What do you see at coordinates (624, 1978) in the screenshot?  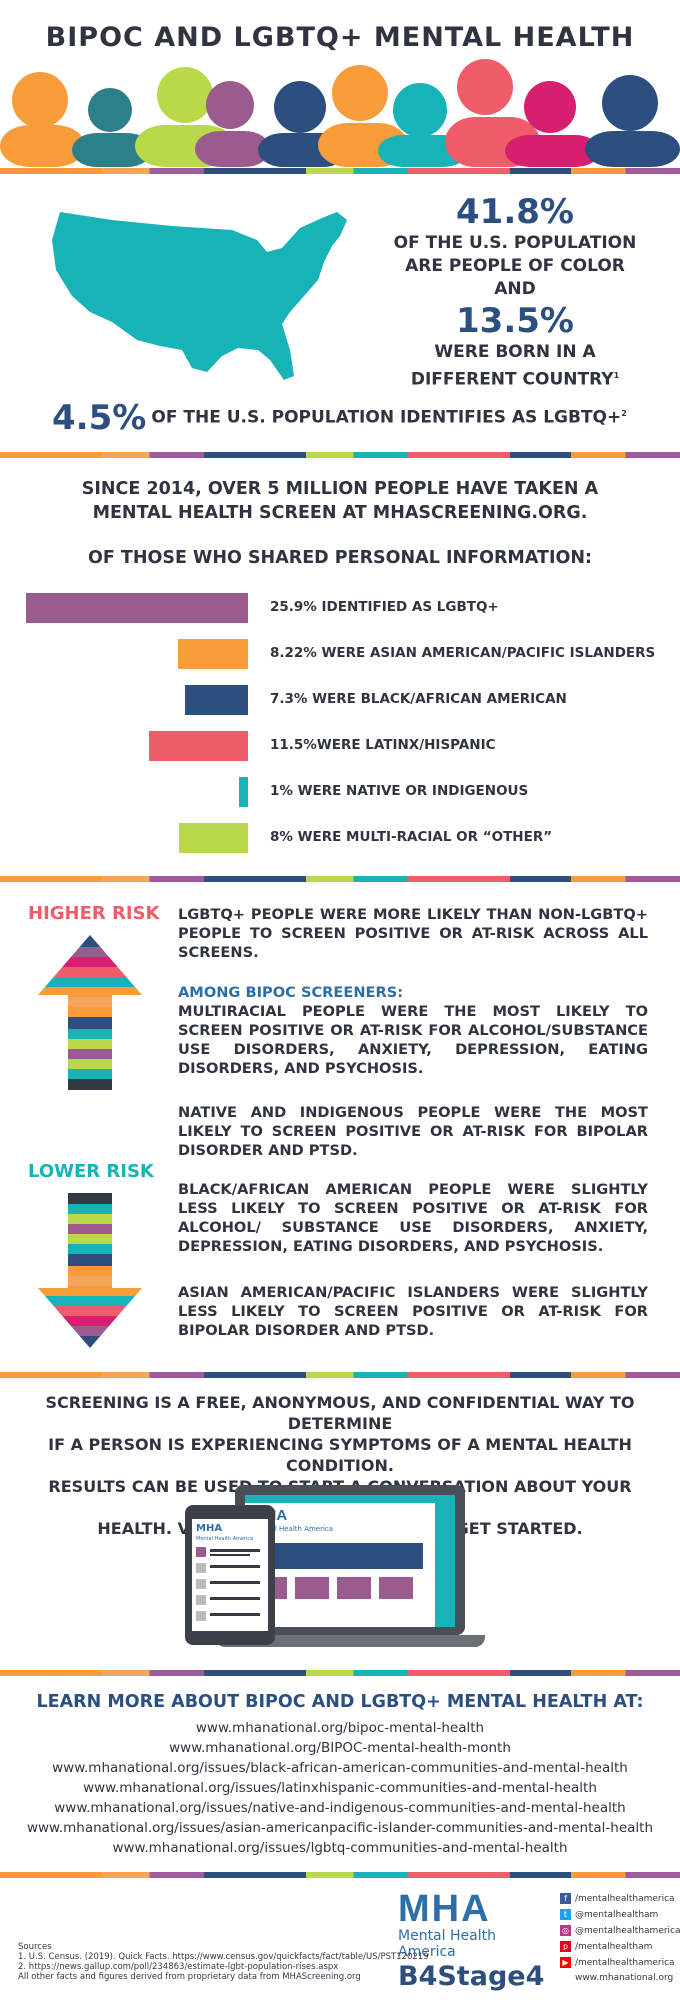 I see `social-website: www.mhanational.org` at bounding box center [624, 1978].